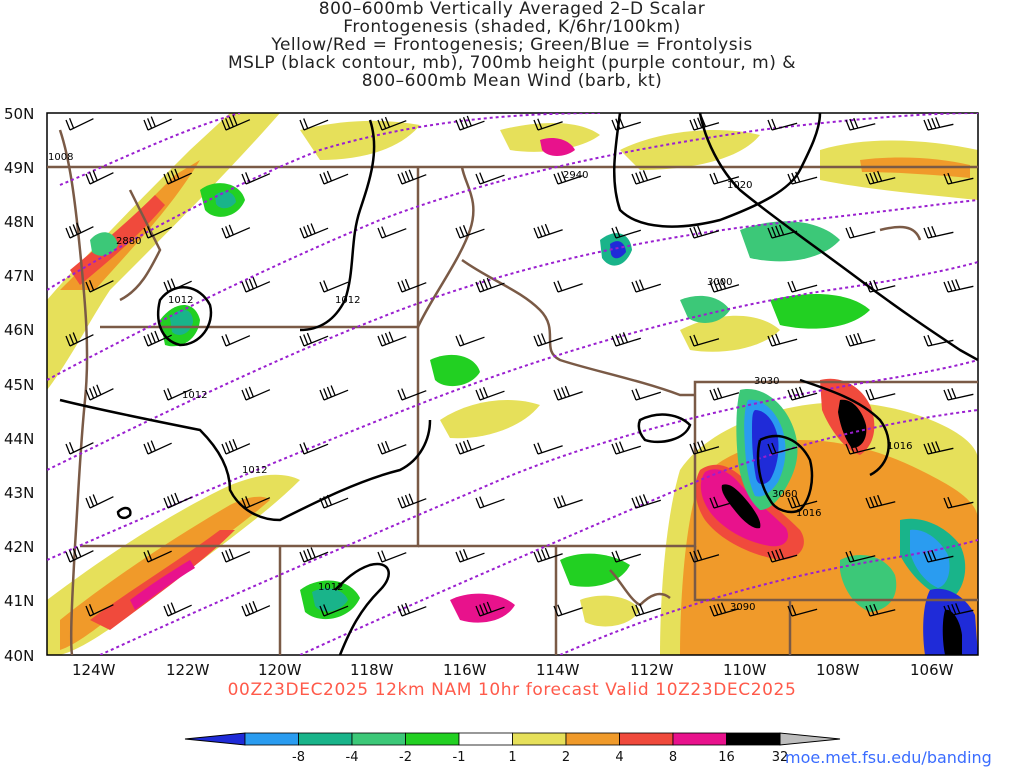 This screenshot has height=768, width=1024. Describe the element at coordinates (619, 757) in the screenshot. I see `colorbar-tick-label: 4` at that location.